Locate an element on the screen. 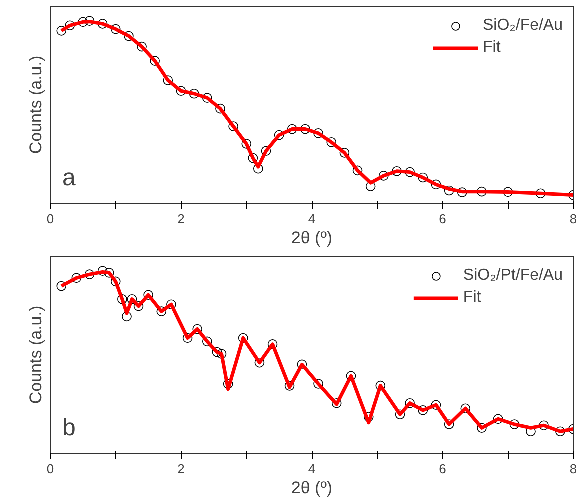 This screenshot has width=581, height=502. annotation: a is located at coordinates (69, 178).